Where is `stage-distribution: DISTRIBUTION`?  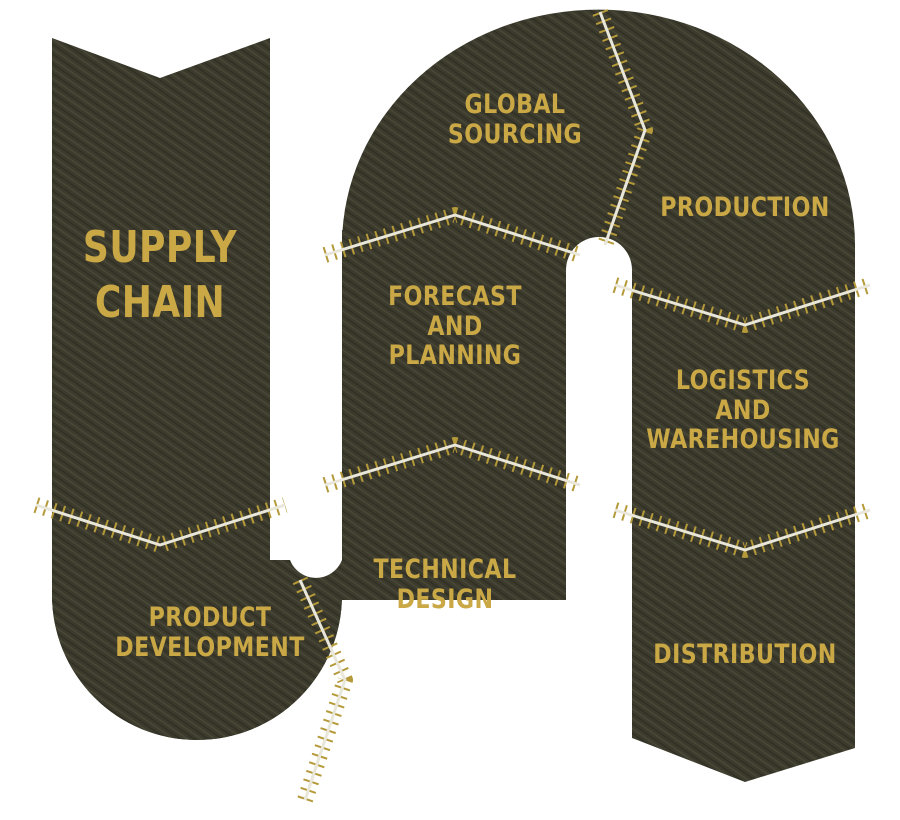 stage-distribution: DISTRIBUTION is located at coordinates (745, 654).